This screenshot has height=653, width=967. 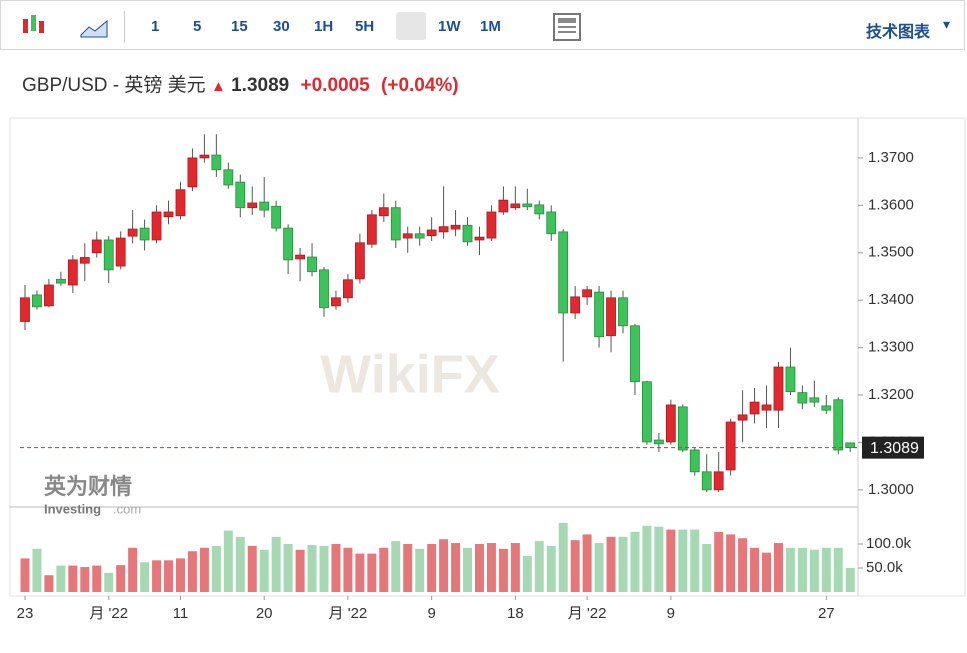 What do you see at coordinates (891, 394) in the screenshot?
I see `y-tick-label: 1.3200` at bounding box center [891, 394].